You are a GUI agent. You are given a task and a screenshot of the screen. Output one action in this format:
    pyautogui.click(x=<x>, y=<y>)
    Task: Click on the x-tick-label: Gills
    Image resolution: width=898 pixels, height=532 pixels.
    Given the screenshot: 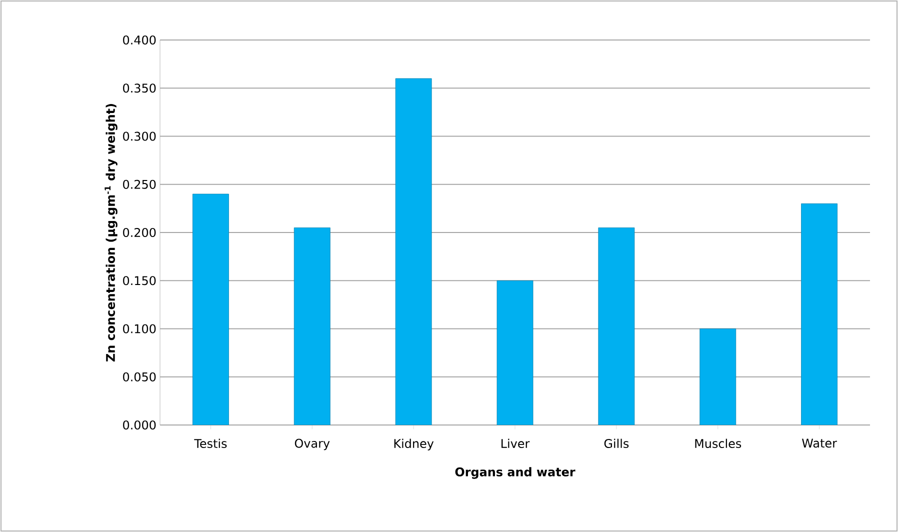 What is the action you would take?
    pyautogui.click(x=616, y=443)
    